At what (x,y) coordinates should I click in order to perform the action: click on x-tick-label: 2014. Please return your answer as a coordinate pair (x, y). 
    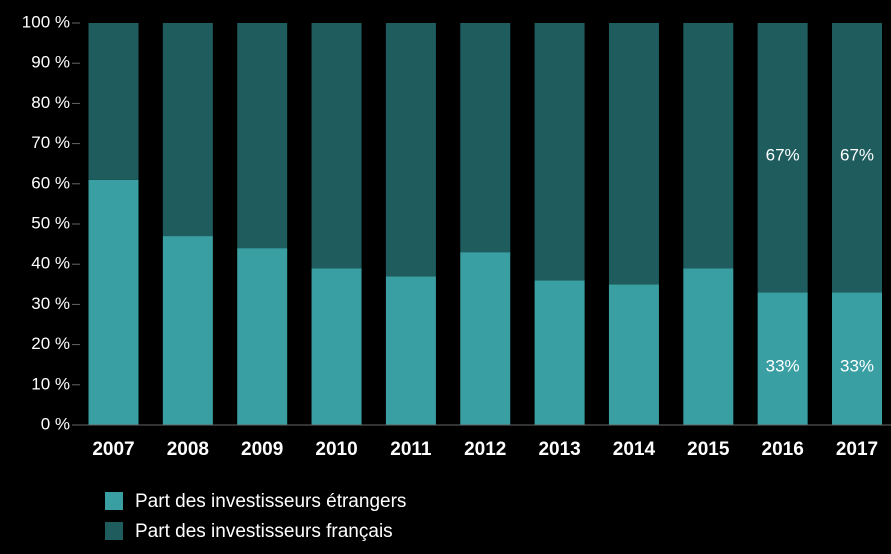
    Looking at the image, I should click on (634, 449).